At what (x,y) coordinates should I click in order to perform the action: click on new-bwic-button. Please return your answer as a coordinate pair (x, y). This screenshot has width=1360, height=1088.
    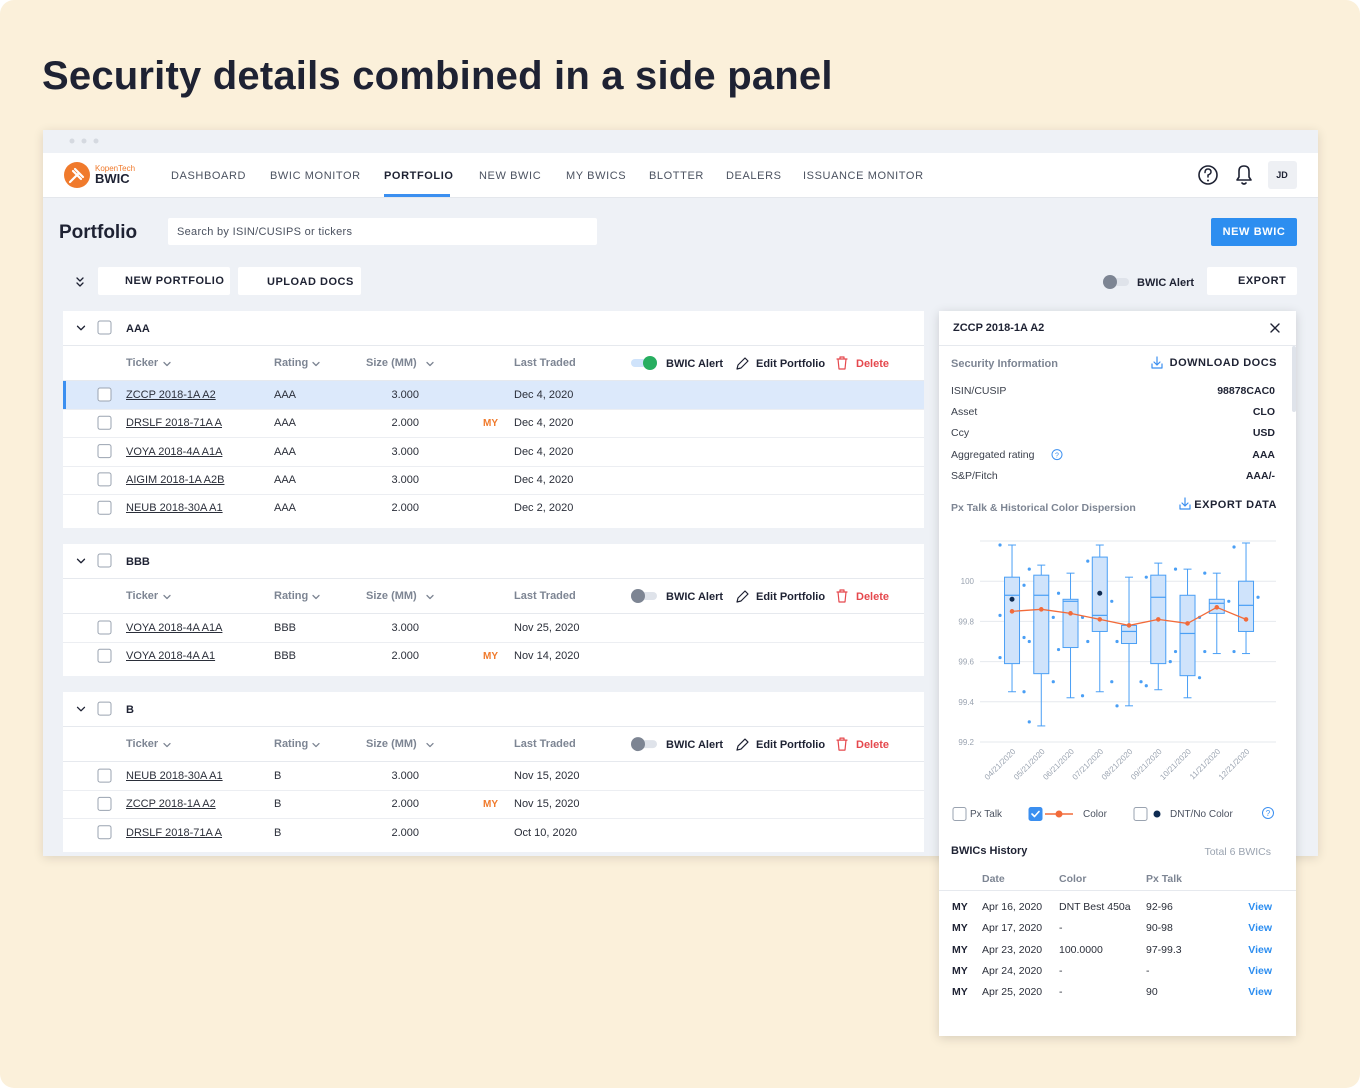
    Looking at the image, I should click on (1254, 232).